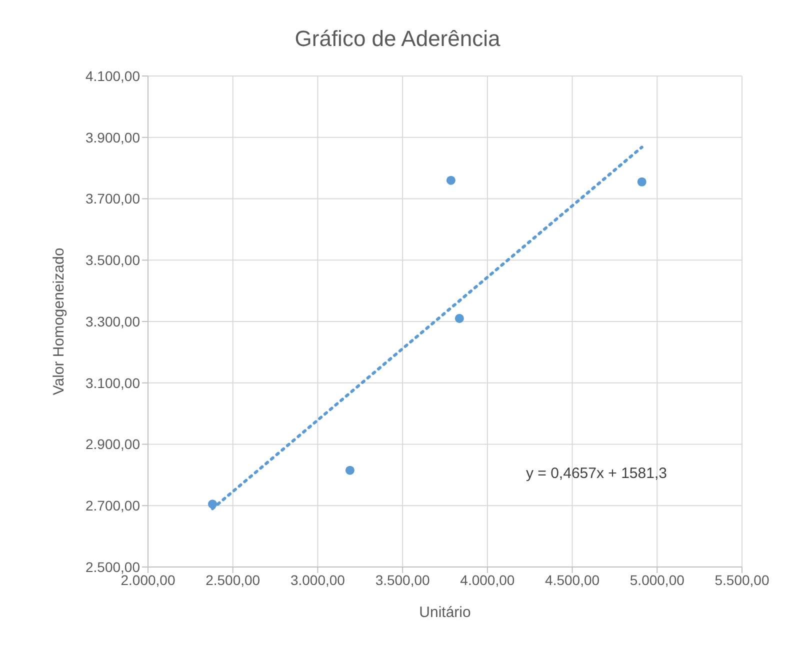  What do you see at coordinates (113, 566) in the screenshot?
I see `y-tick-label: 2.500,00` at bounding box center [113, 566].